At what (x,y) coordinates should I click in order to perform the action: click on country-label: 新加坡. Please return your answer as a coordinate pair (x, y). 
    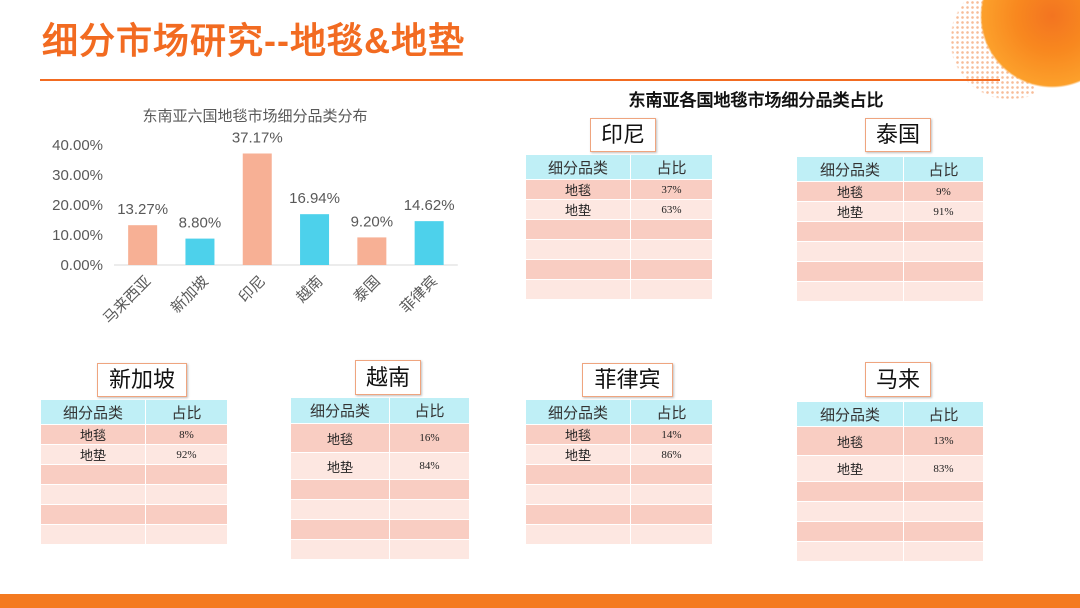
    Looking at the image, I should click on (142, 380).